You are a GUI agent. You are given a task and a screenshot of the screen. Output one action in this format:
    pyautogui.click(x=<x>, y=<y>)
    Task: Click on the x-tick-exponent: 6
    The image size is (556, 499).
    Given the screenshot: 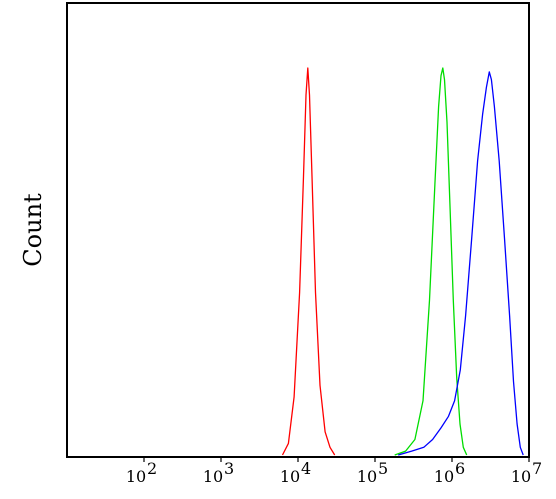 What is the action you would take?
    pyautogui.click(x=460, y=468)
    